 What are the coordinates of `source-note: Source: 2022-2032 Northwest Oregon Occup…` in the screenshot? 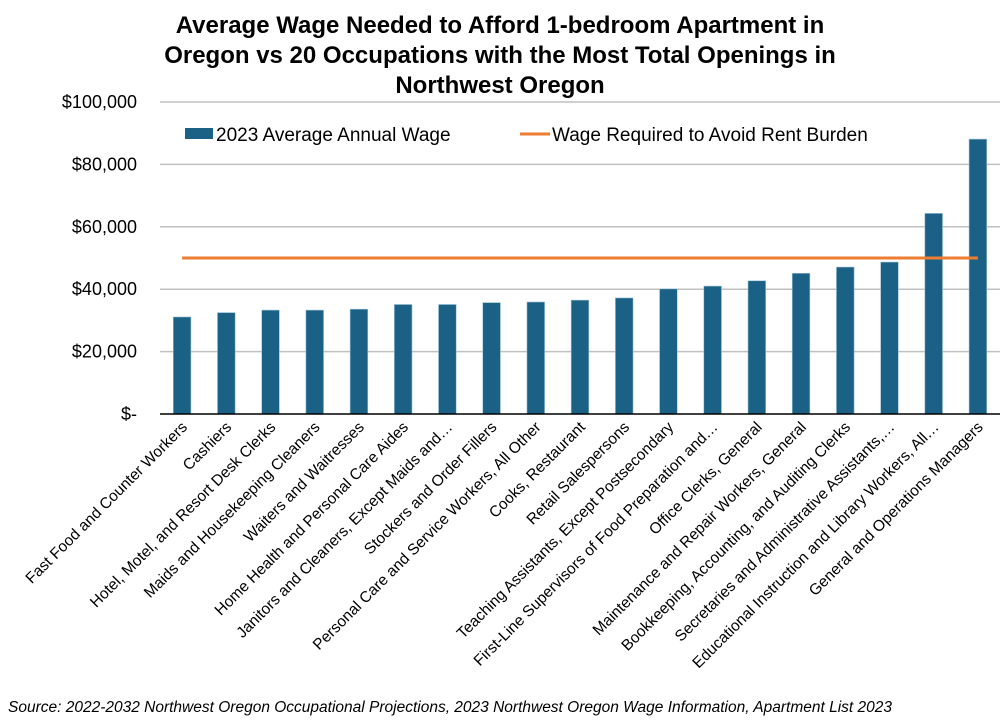 It's located at (450, 707).